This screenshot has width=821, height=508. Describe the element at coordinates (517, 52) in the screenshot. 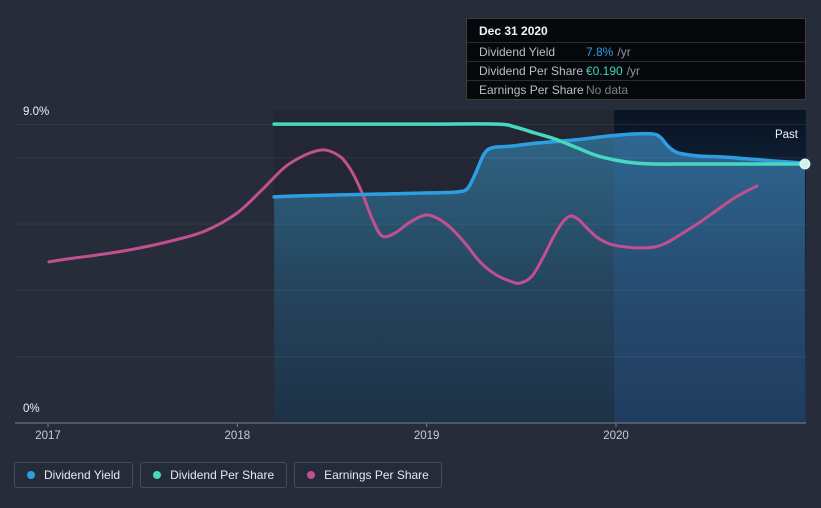

I see `tooltip-row-label: Dividend Yield` at that location.